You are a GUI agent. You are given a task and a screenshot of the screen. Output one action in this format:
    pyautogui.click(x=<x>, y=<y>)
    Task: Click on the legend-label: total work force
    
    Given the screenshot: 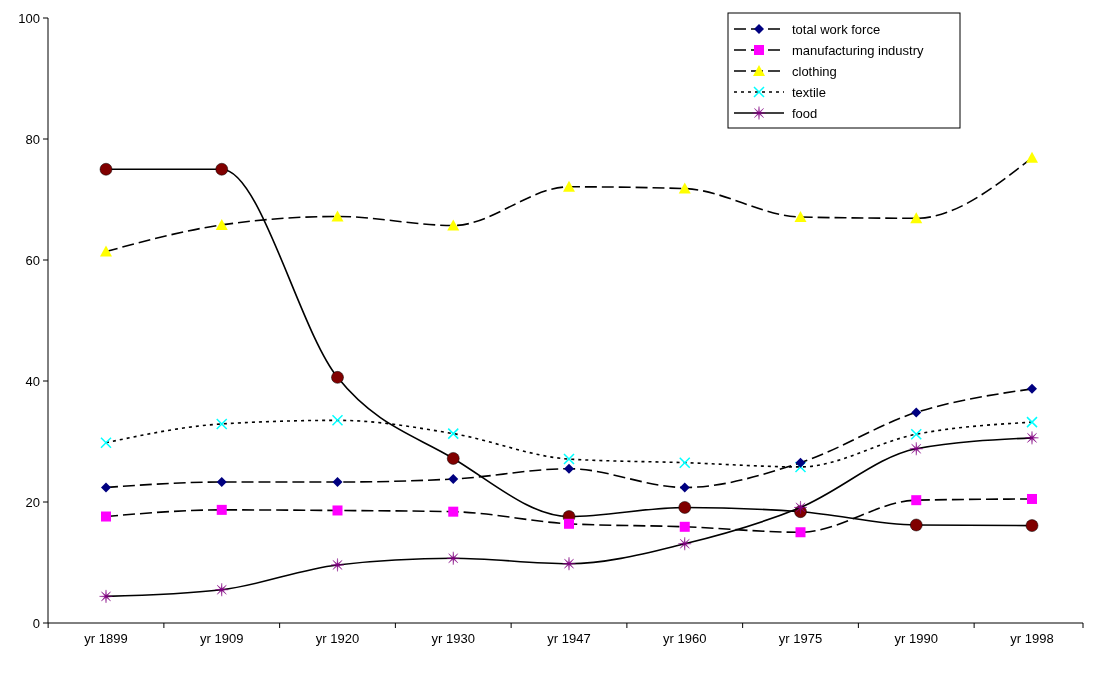 What is the action you would take?
    pyautogui.click(x=836, y=29)
    